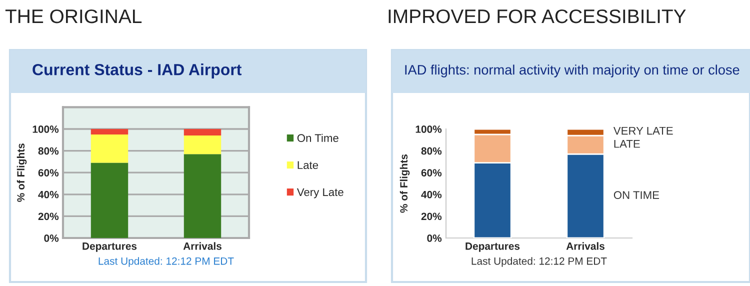  Describe the element at coordinates (73, 16) in the screenshot. I see `text: THE ORIGINAL` at that location.